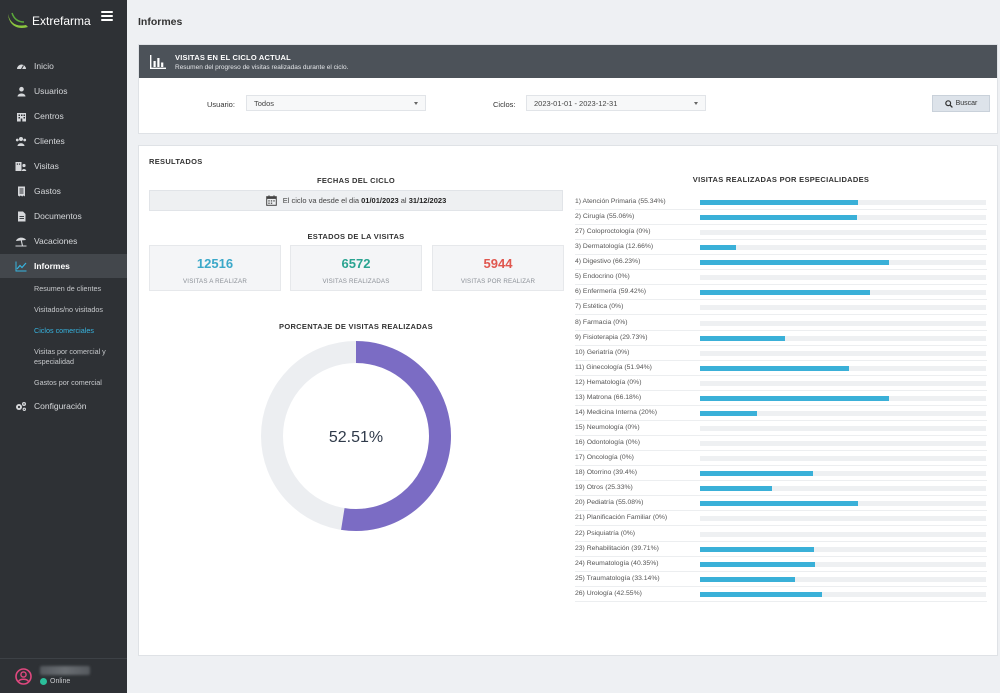  I want to click on sidebar-subitem: Resumen de clientes, so click(68, 288).